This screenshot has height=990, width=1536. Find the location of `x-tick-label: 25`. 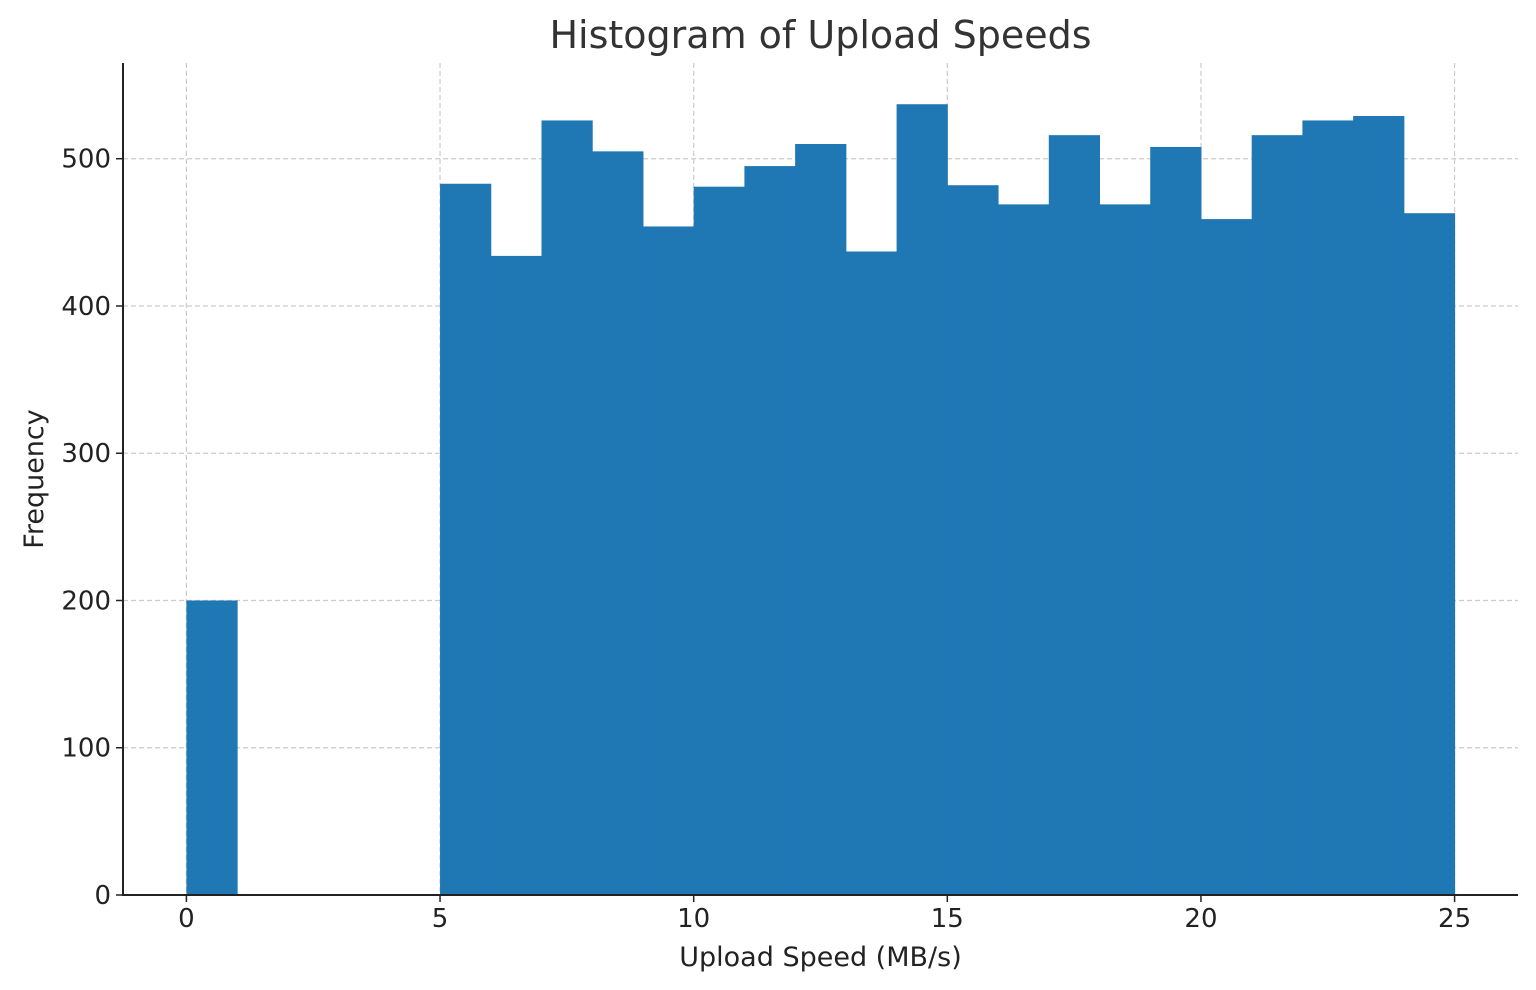

x-tick-label: 25 is located at coordinates (1454, 919).